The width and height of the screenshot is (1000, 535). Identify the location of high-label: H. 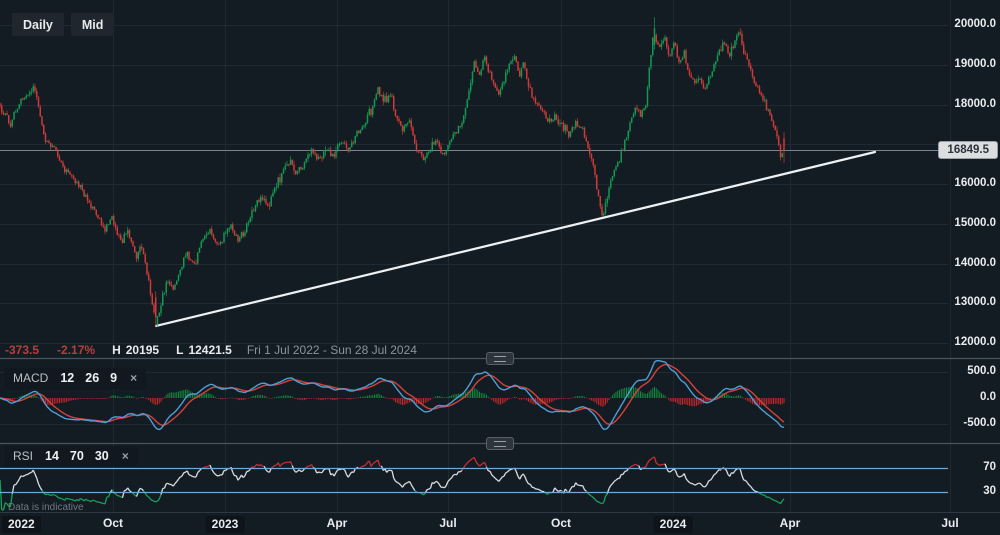
(116, 350).